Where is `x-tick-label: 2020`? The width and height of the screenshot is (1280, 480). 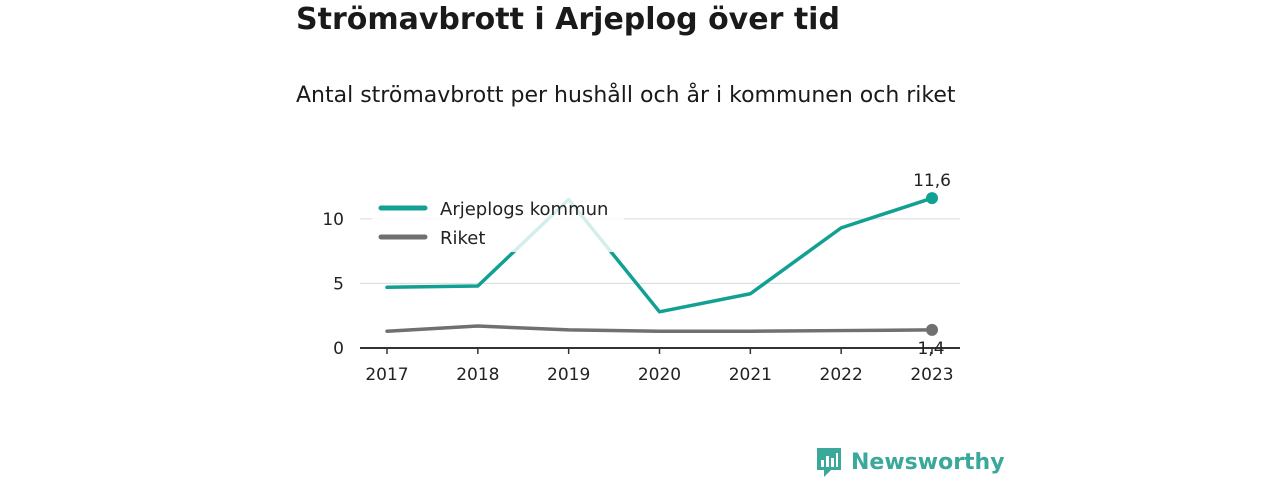 x-tick-label: 2020 is located at coordinates (659, 375).